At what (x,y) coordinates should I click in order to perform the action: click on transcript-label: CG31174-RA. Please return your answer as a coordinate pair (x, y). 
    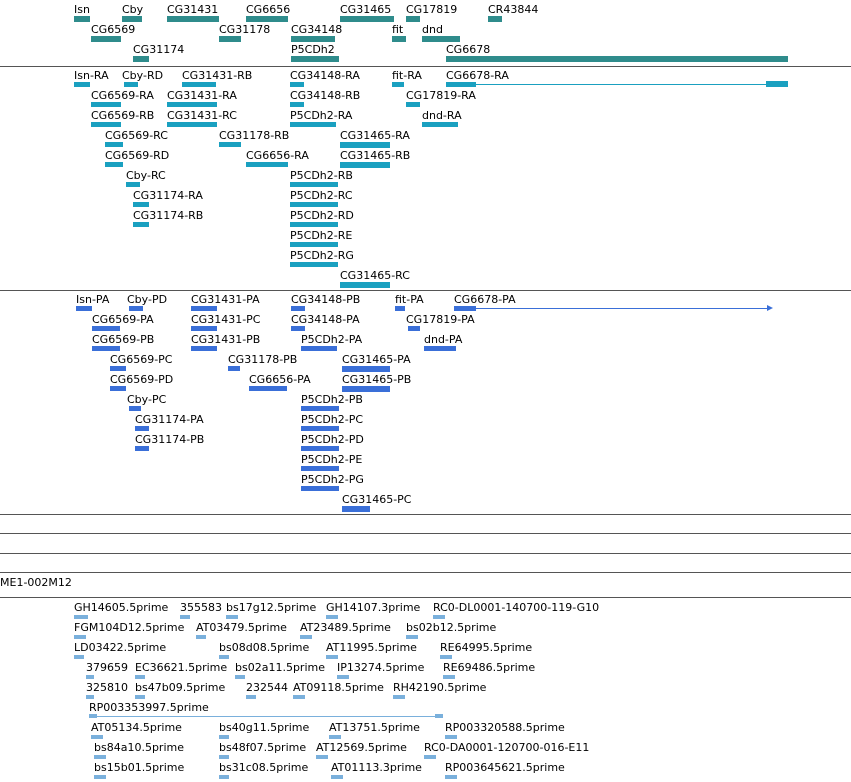
    Looking at the image, I should click on (168, 195).